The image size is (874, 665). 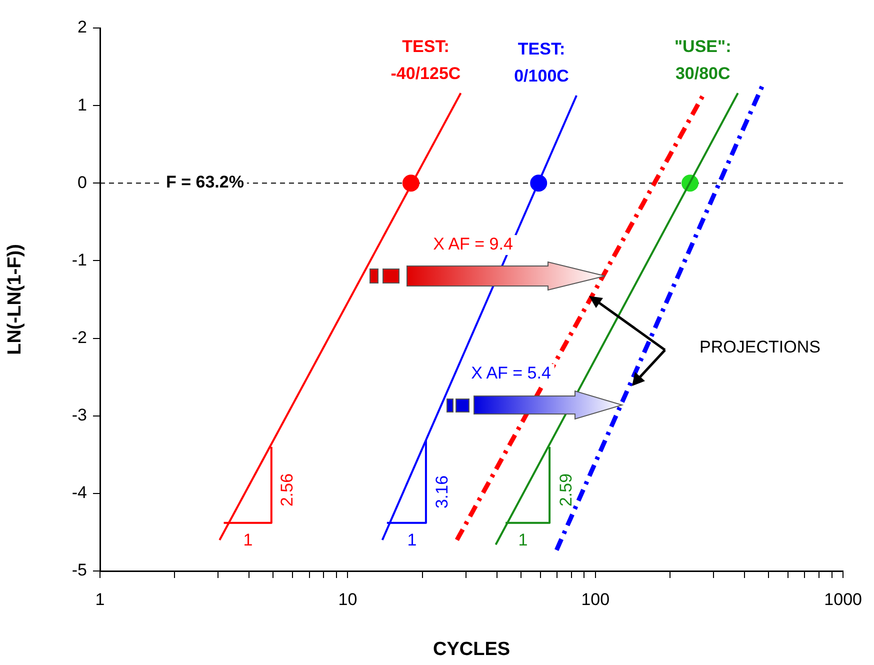 I want to click on y-tick-label: -2, so click(x=79, y=337).